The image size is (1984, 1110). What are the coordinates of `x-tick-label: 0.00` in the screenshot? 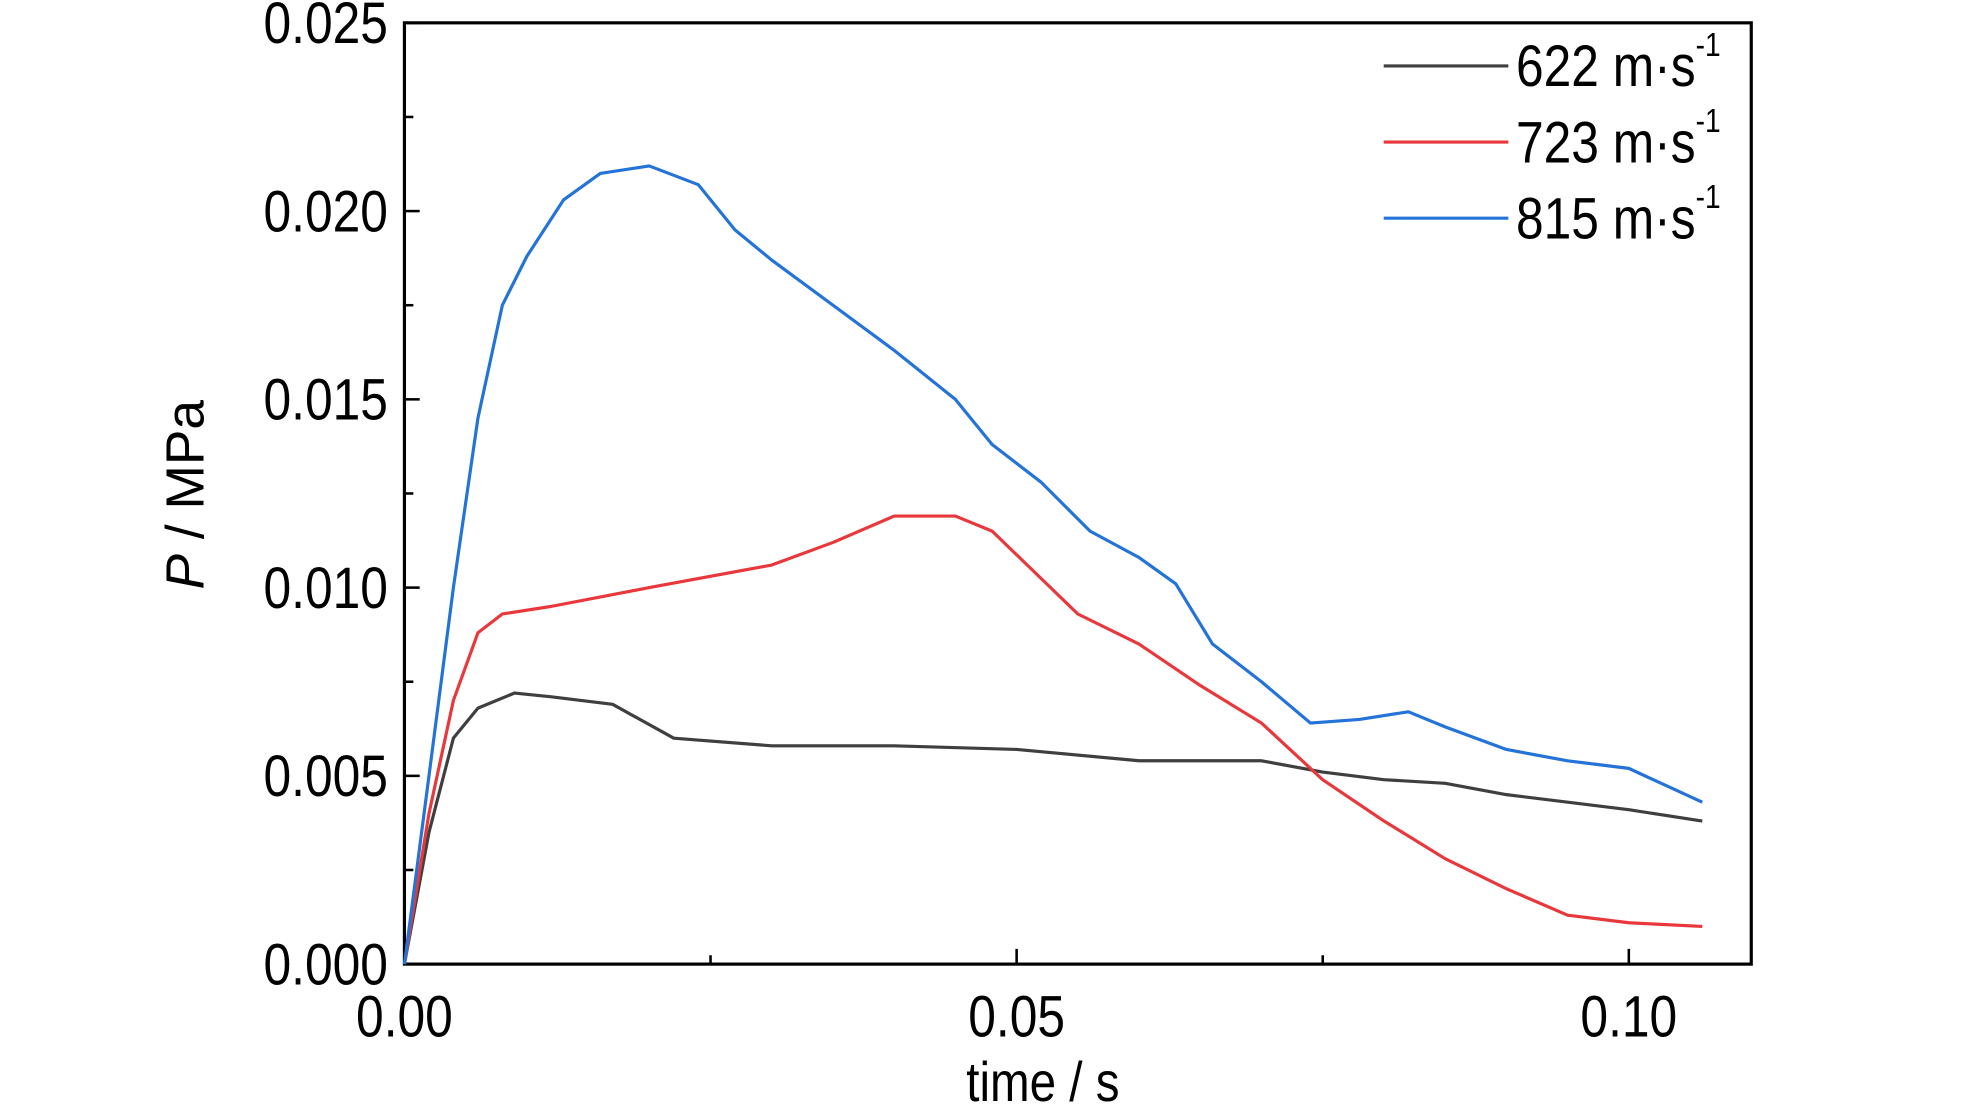 It's located at (404, 1017).